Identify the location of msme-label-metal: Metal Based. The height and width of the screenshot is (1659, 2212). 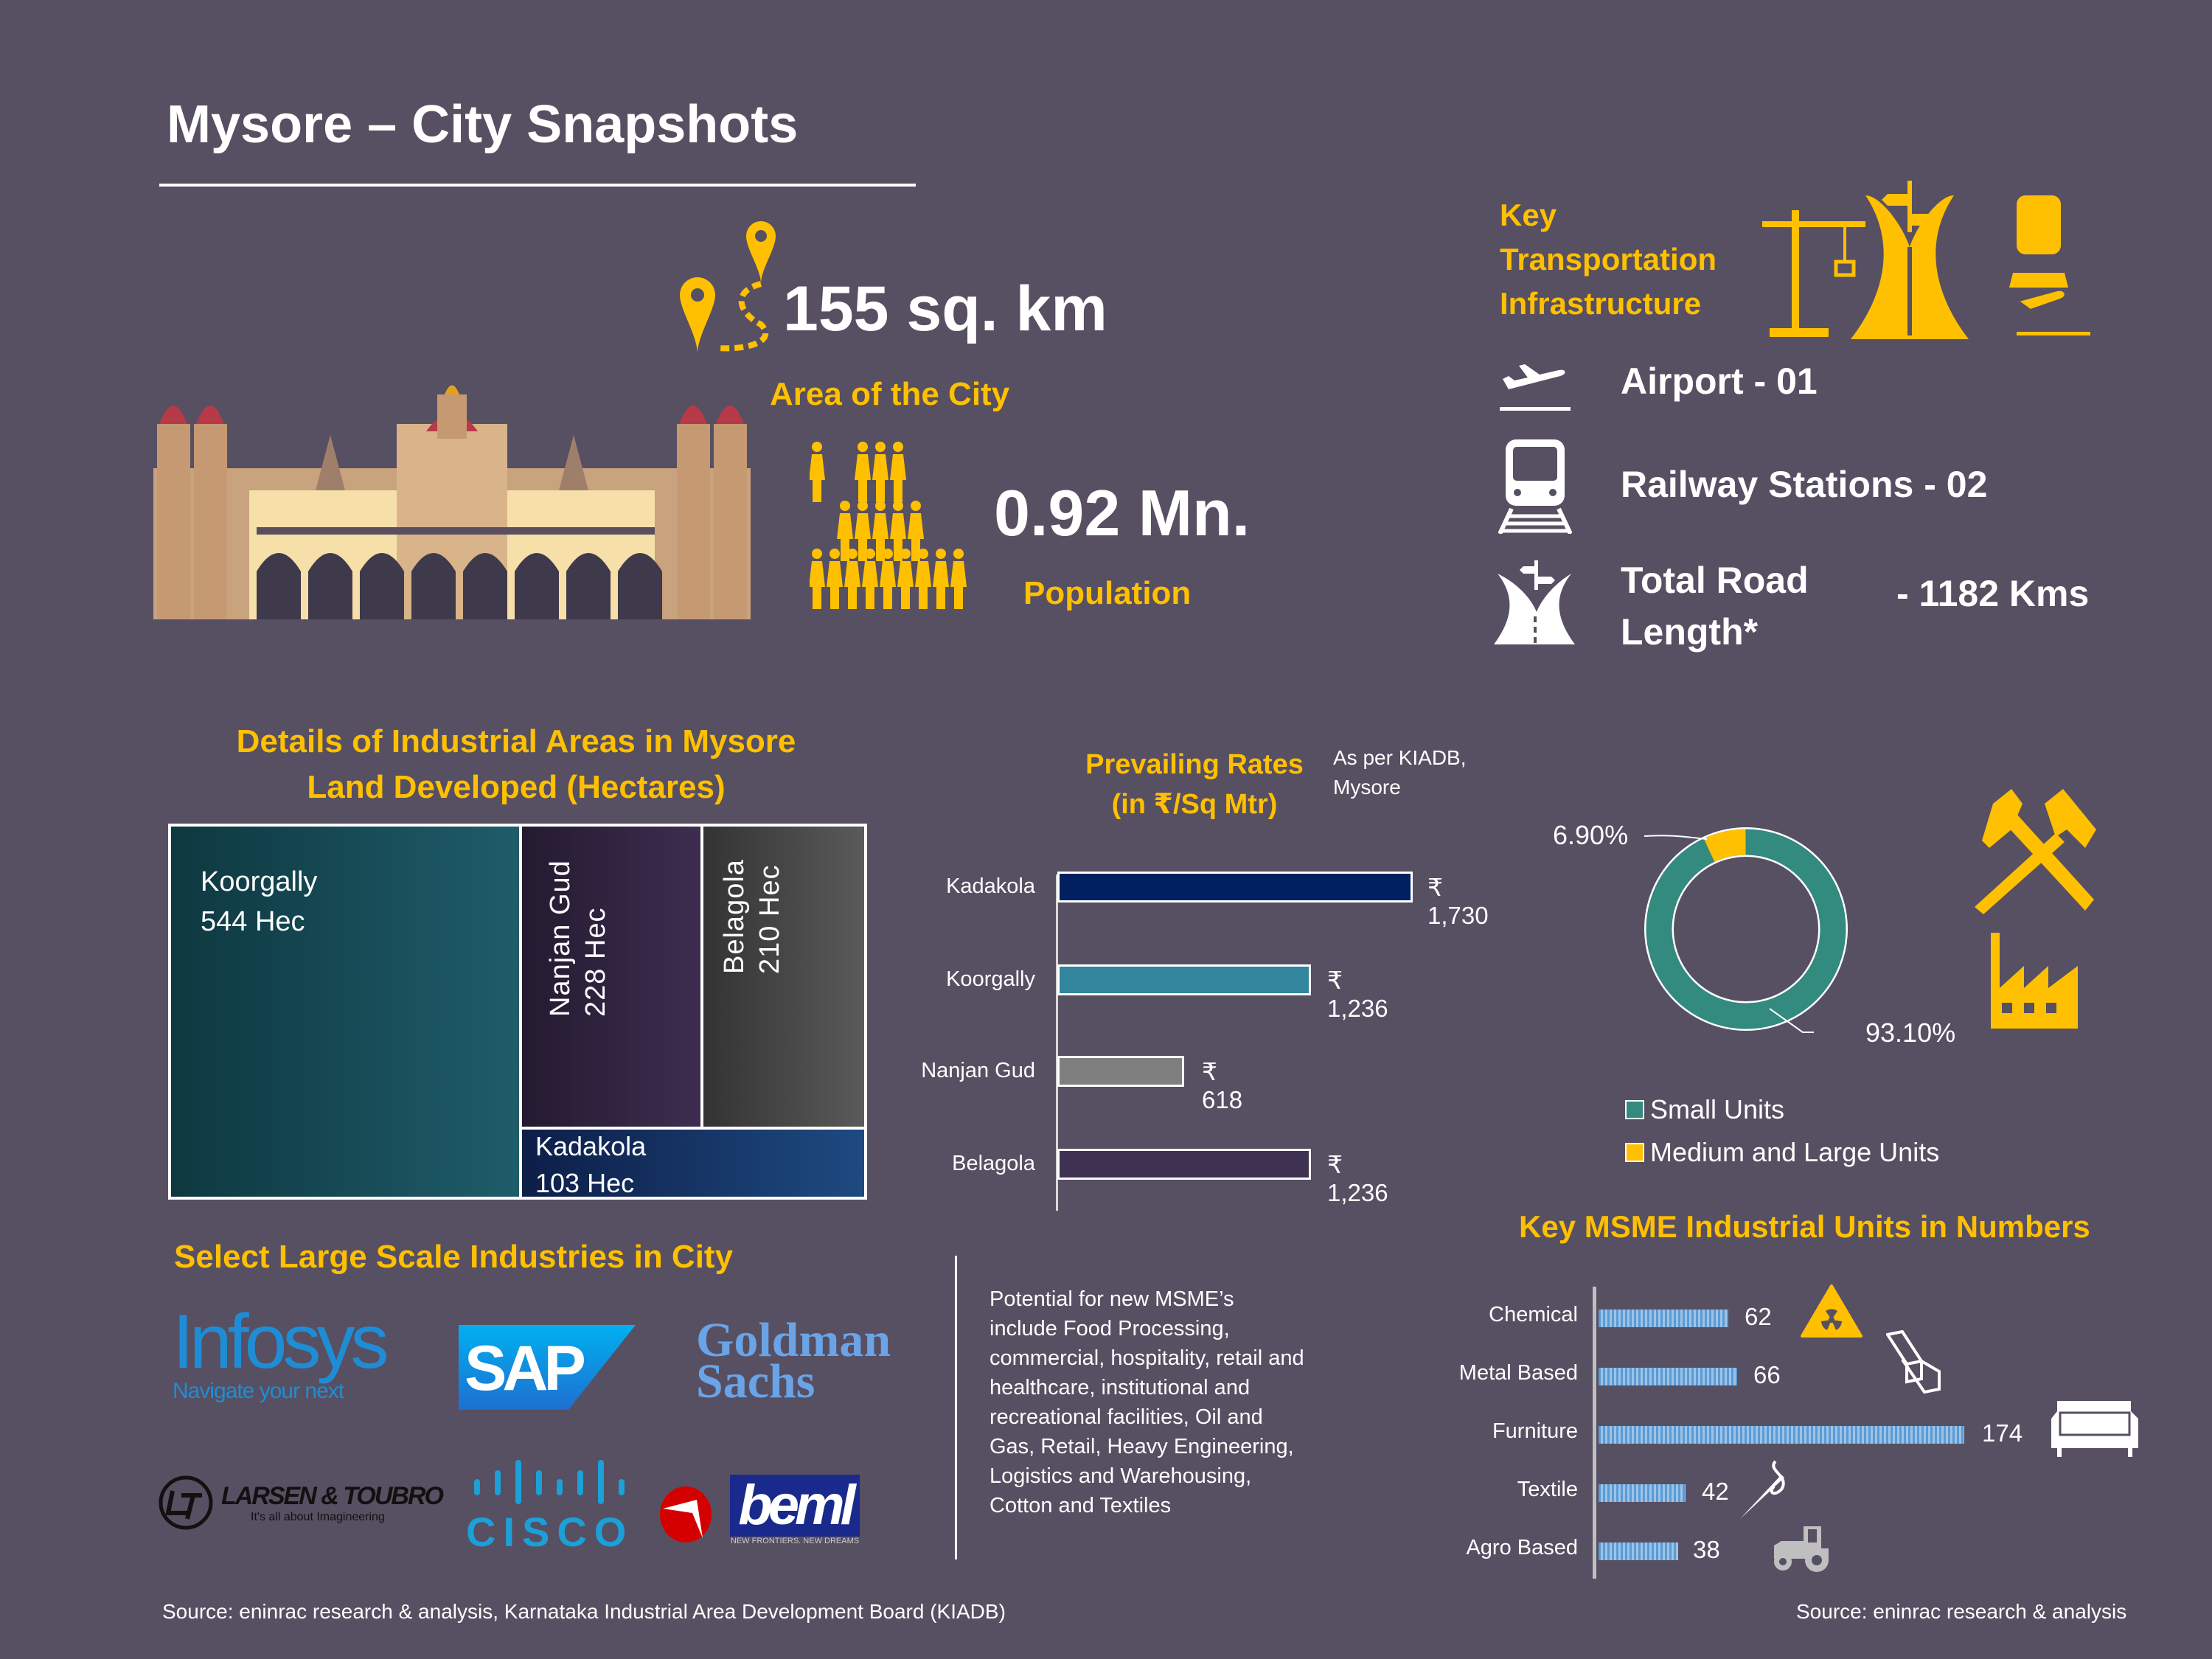
(1518, 1373).